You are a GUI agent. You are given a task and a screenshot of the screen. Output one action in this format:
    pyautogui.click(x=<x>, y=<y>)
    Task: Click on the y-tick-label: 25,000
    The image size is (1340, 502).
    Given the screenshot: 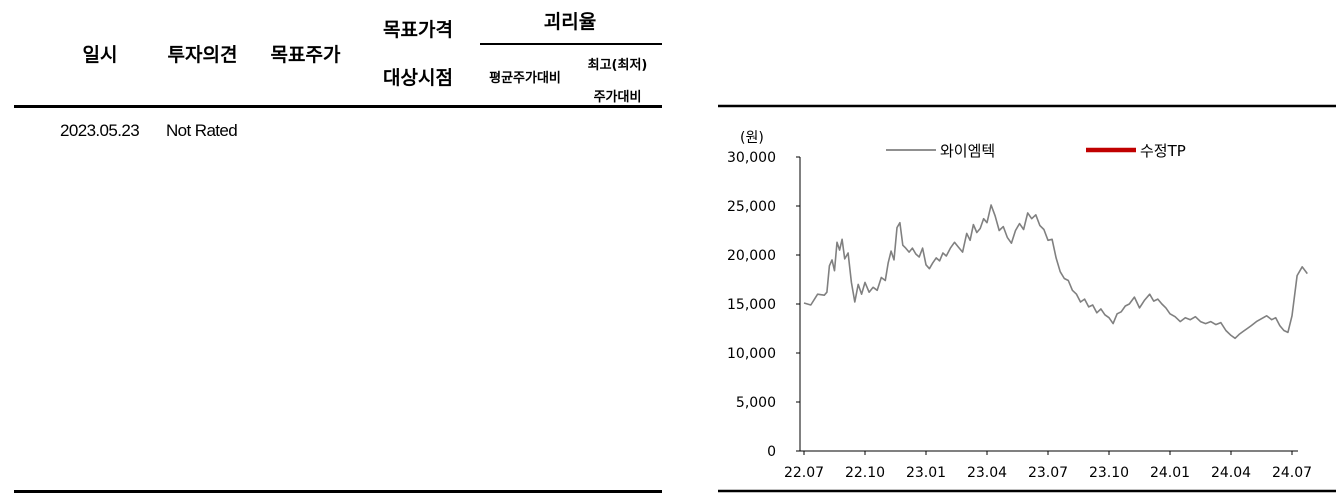 What is the action you would take?
    pyautogui.click(x=751, y=207)
    